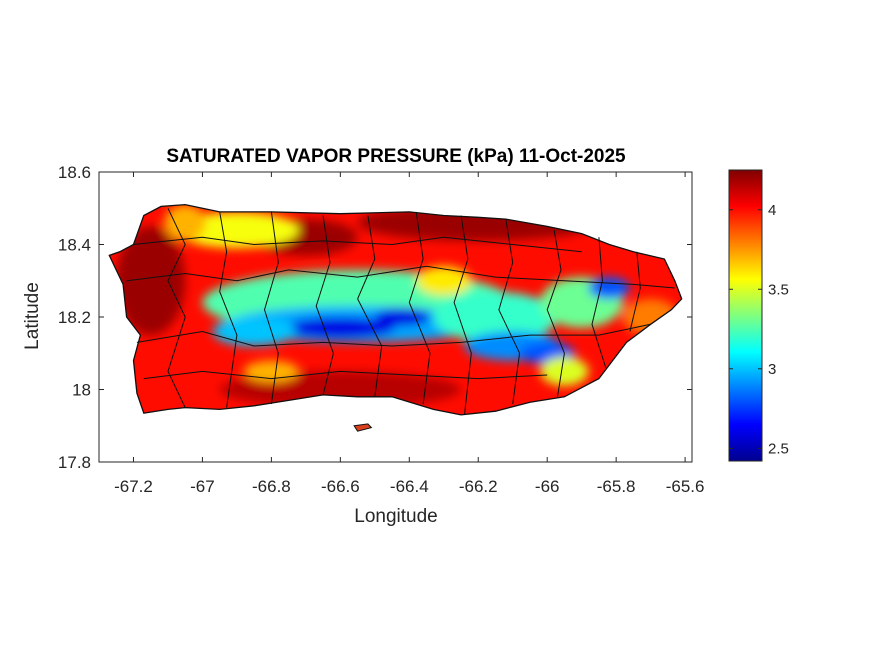  What do you see at coordinates (202, 486) in the screenshot?
I see `x-tick-label: -67` at bounding box center [202, 486].